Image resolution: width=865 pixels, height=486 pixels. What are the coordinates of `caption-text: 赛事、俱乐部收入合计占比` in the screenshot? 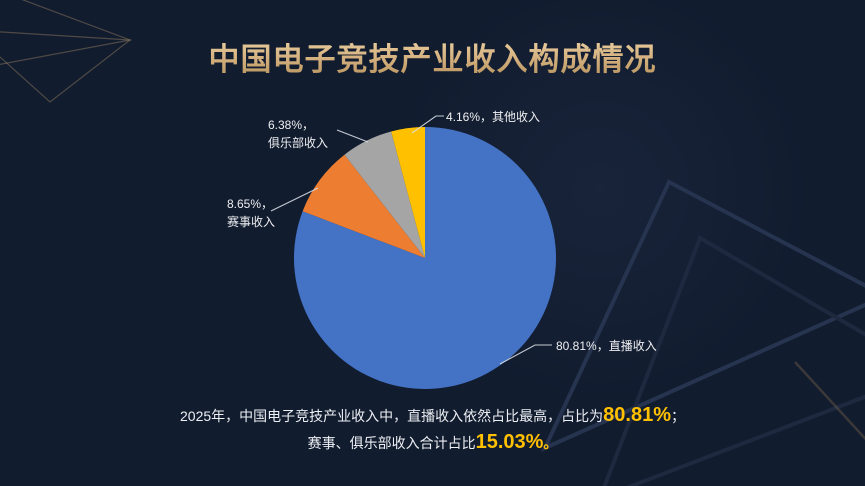 It's located at (391, 443).